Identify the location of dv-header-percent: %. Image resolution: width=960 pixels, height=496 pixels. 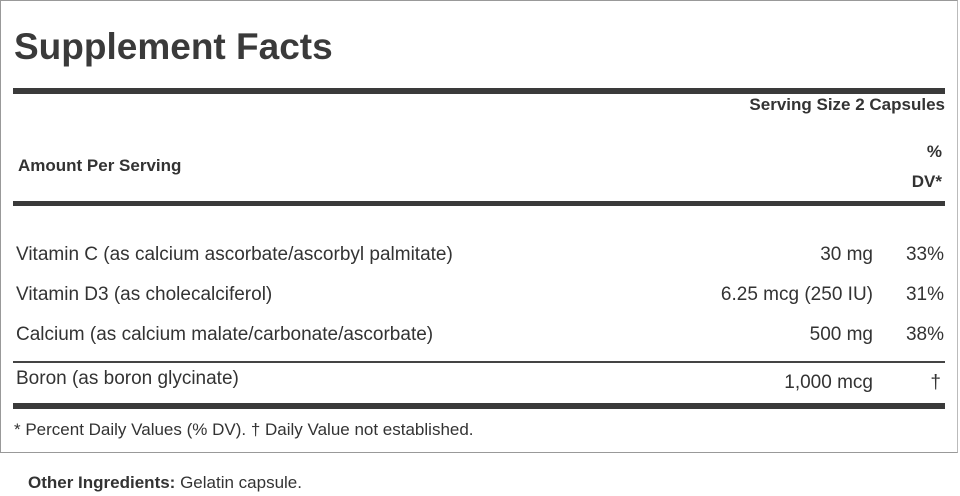
(934, 151).